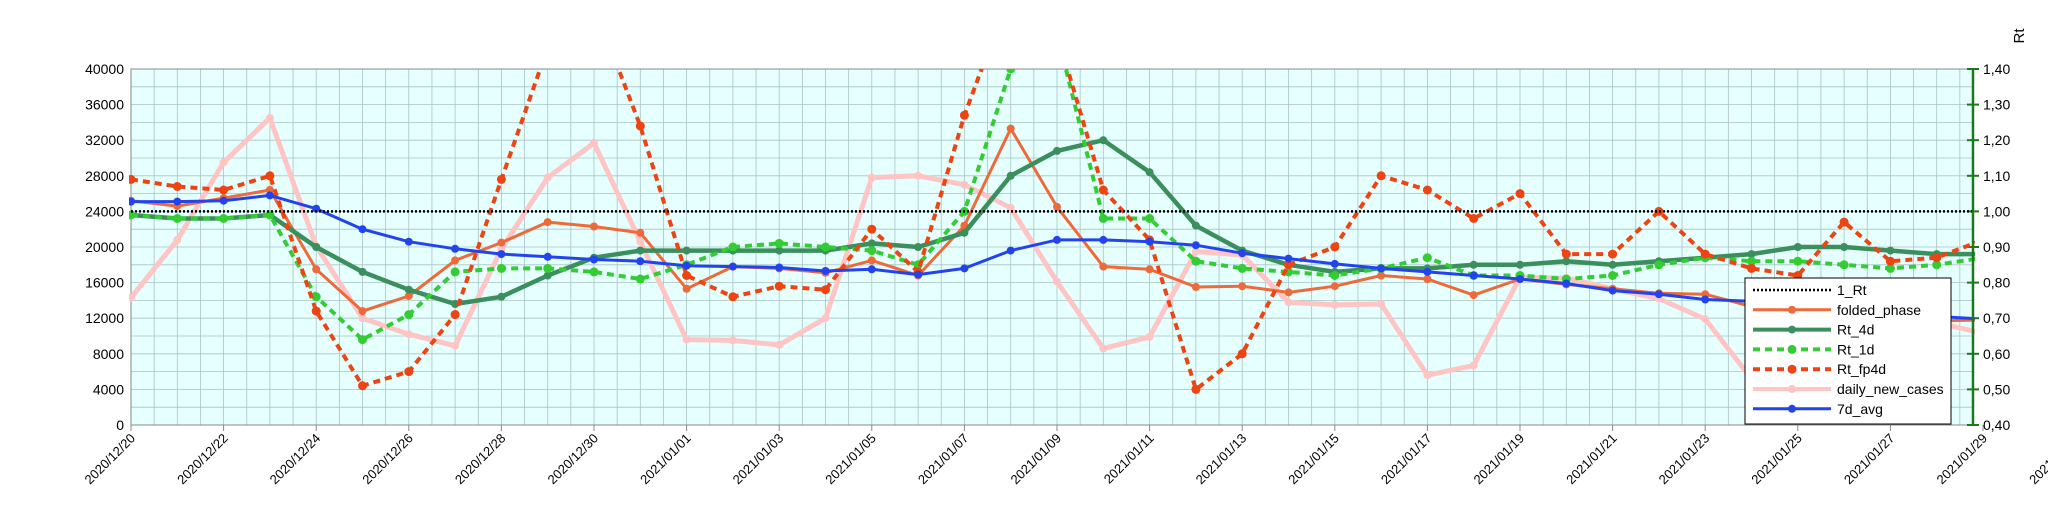  What do you see at coordinates (1996, 389) in the screenshot?
I see `y2-tick-label: 0,50` at bounding box center [1996, 389].